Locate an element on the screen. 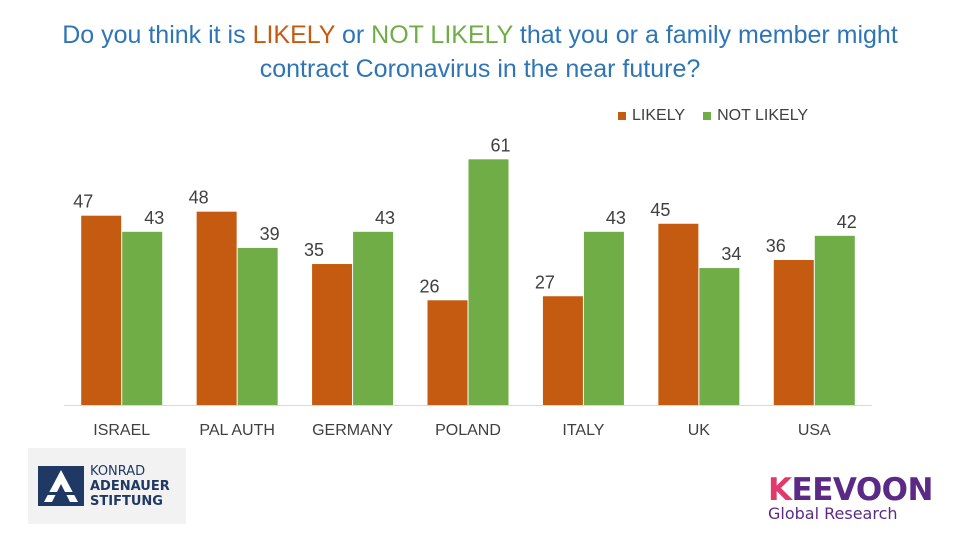 This screenshot has width=960, height=540. x-tick-label-germany: GERMANY is located at coordinates (352, 430).